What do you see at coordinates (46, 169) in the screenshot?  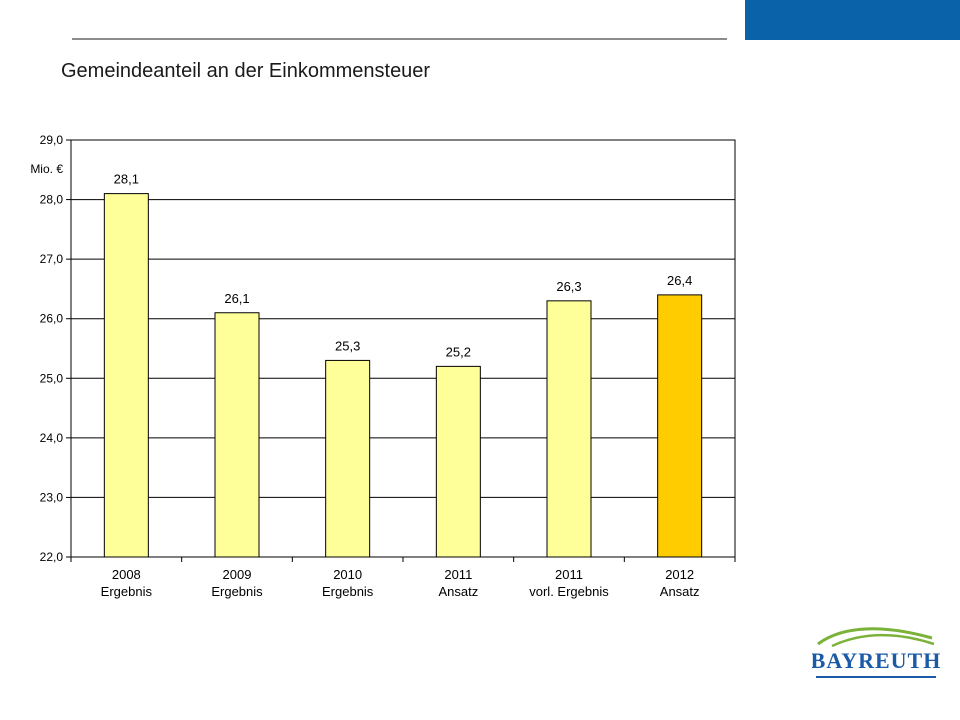 I see `y-unit-label: Mio. €` at bounding box center [46, 169].